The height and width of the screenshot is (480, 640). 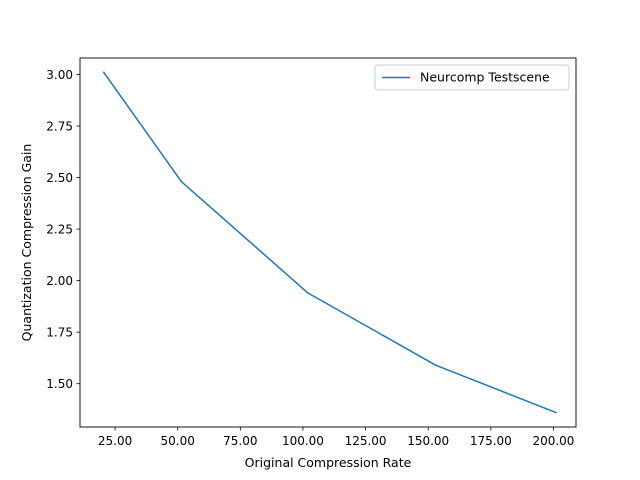 I want to click on x-tick-label: 125.00, so click(x=366, y=441).